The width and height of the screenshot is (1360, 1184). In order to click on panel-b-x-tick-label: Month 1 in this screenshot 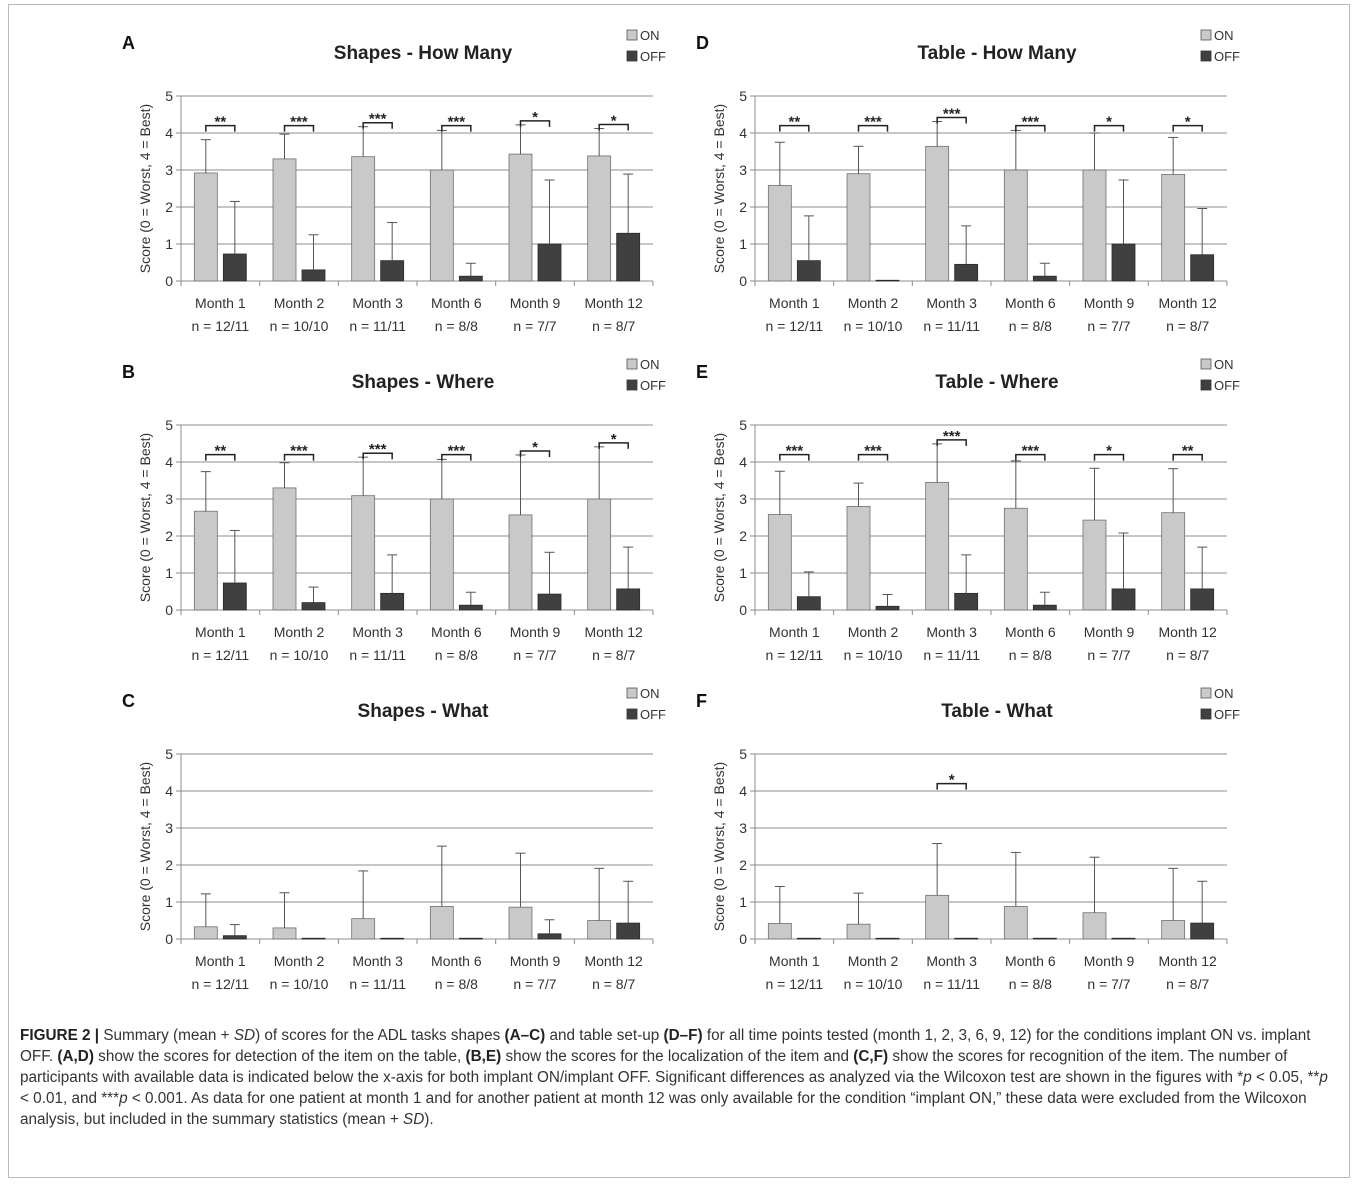, I will do `click(220, 632)`.